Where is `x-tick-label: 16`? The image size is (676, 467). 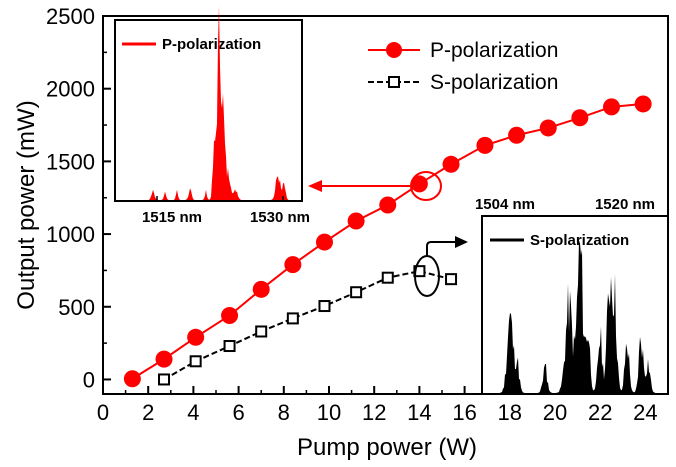 x-tick-label: 16 is located at coordinates (464, 412).